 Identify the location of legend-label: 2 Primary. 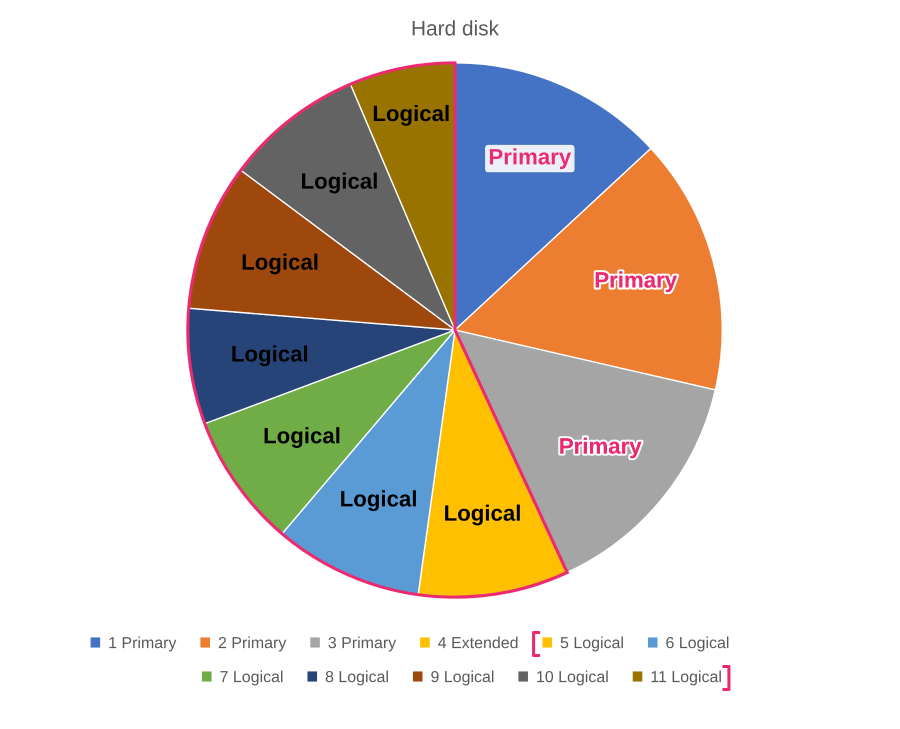
(252, 644).